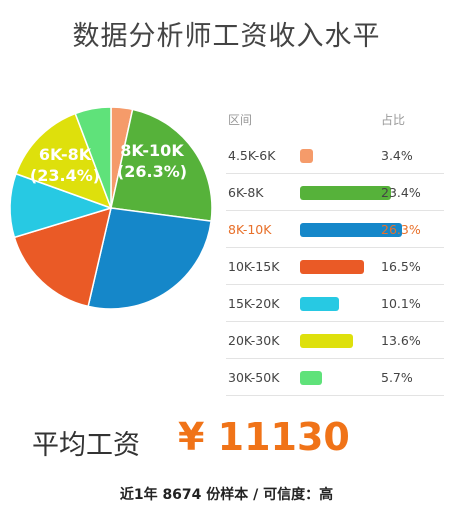 The height and width of the screenshot is (512, 453). I want to click on legend-share-value: 10.1%, so click(401, 303).